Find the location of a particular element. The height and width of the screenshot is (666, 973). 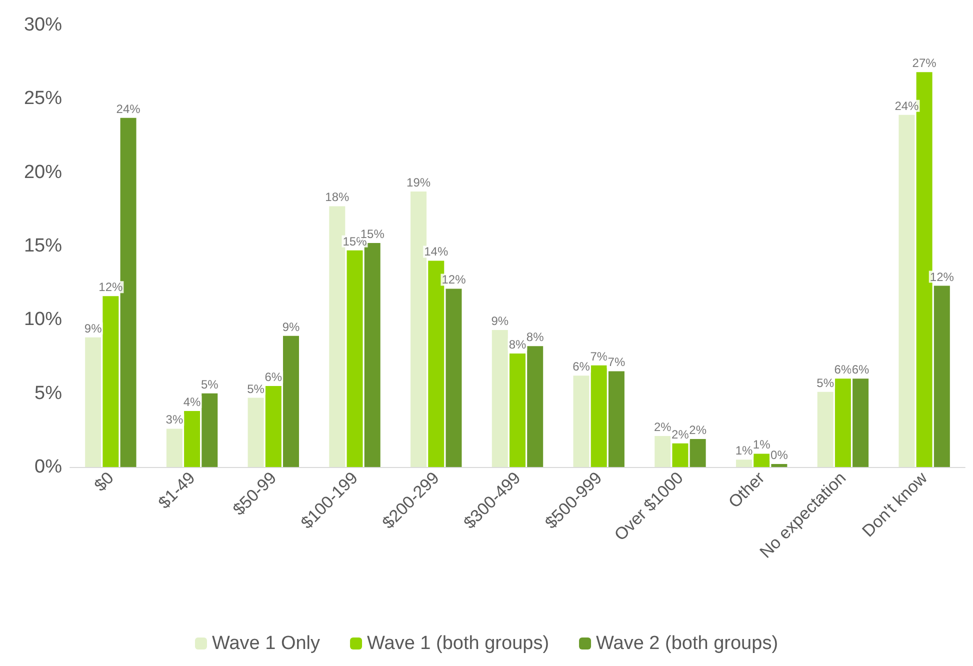

y-tick-label: 5% is located at coordinates (48, 393).